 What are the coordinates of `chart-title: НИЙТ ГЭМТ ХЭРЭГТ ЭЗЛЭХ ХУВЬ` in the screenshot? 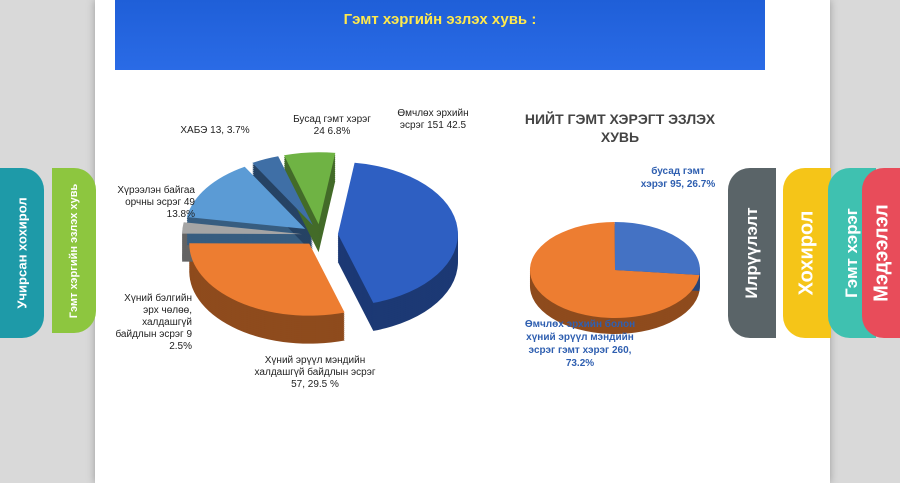 It's located at (620, 128).